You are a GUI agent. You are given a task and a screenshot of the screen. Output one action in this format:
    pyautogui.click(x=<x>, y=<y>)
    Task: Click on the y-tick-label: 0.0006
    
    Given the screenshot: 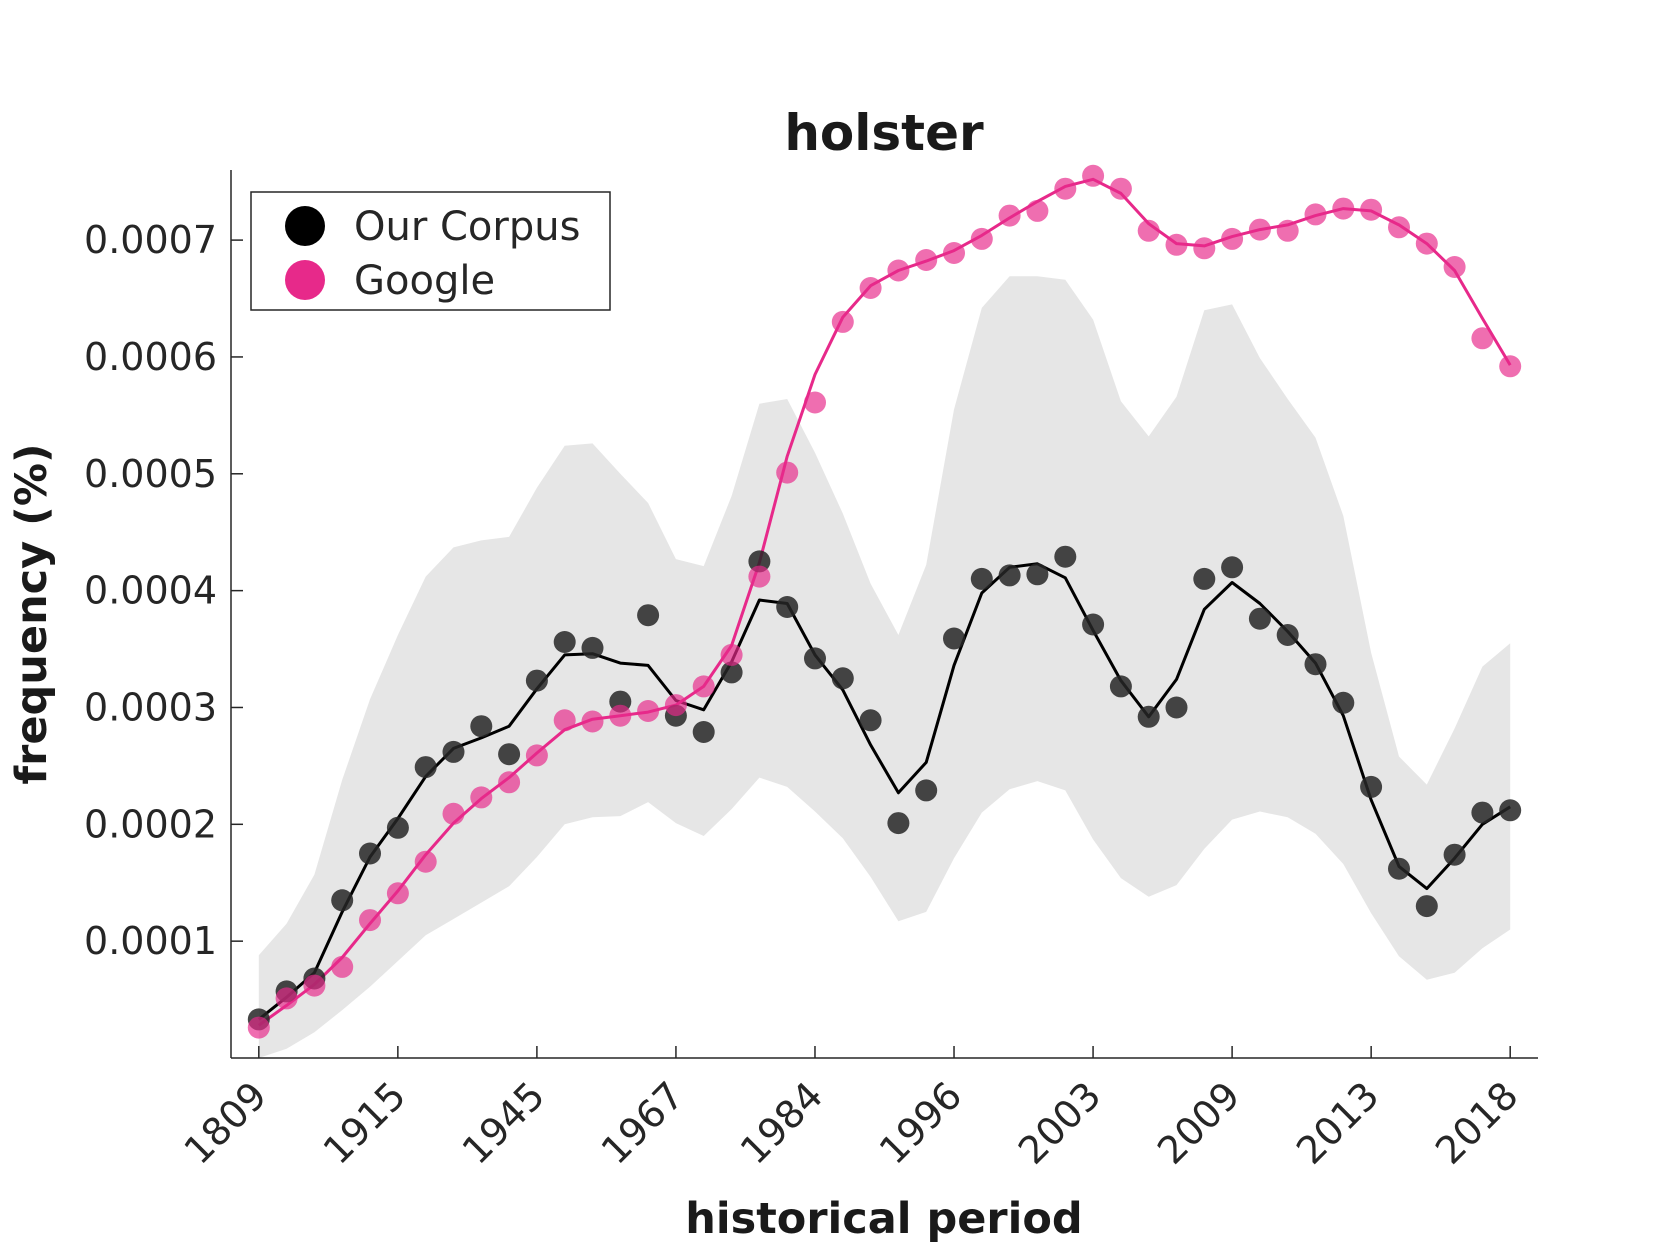 What is the action you would take?
    pyautogui.click(x=150, y=357)
    